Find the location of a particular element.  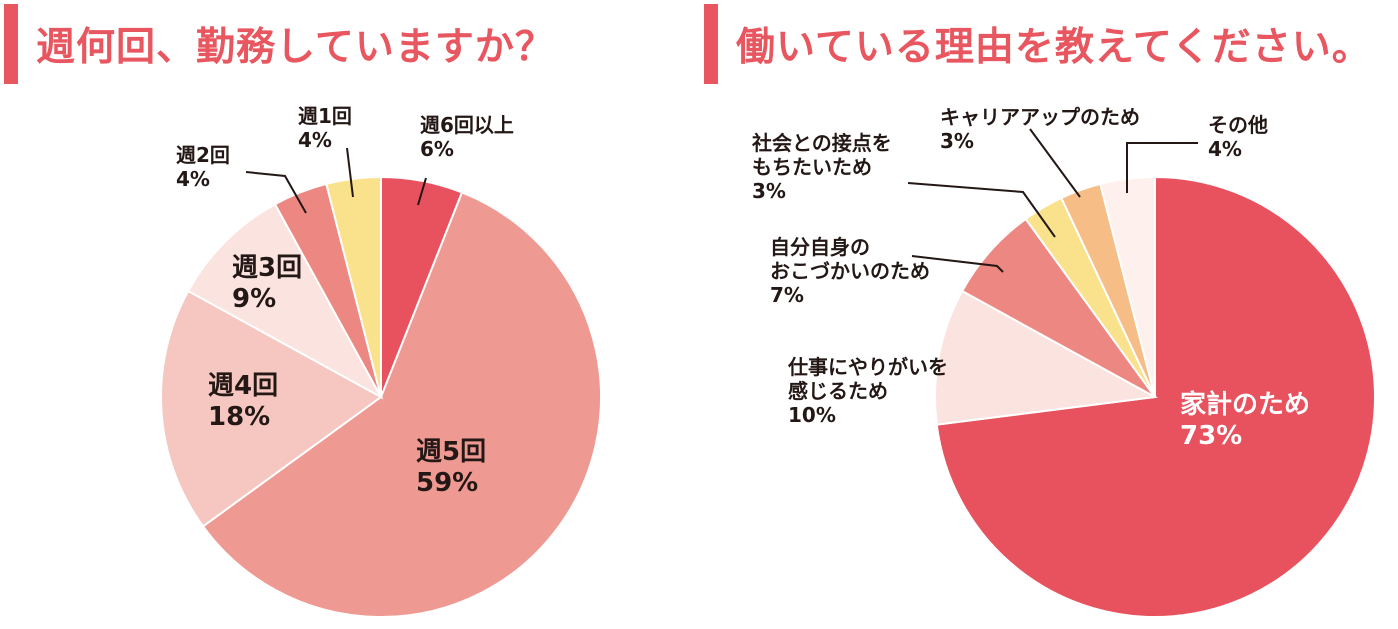

left-label-2: 週2回 4% is located at coordinates (203, 167).